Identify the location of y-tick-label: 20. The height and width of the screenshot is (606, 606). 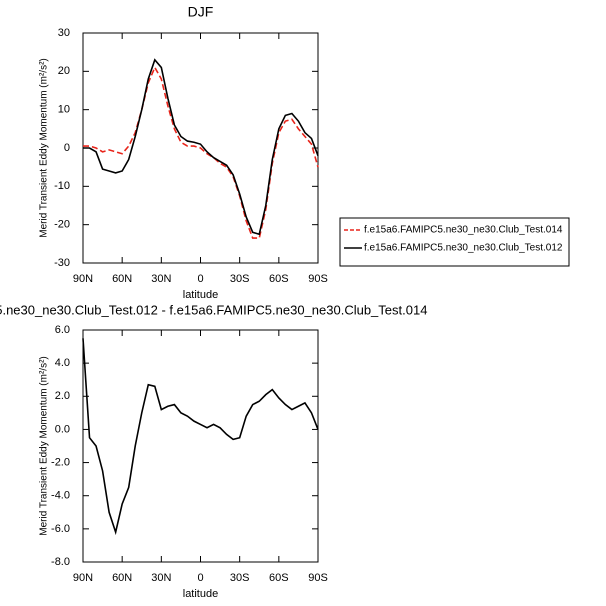
(64, 71).